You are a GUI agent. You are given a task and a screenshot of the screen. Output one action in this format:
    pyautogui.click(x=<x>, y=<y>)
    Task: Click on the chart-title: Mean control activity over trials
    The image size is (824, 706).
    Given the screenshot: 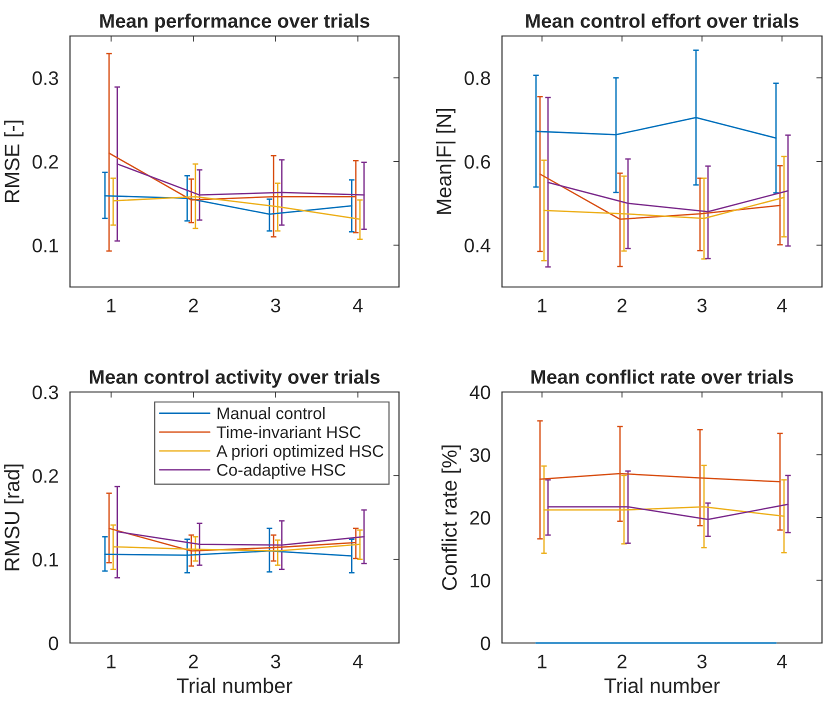 What is the action you would take?
    pyautogui.click(x=235, y=379)
    